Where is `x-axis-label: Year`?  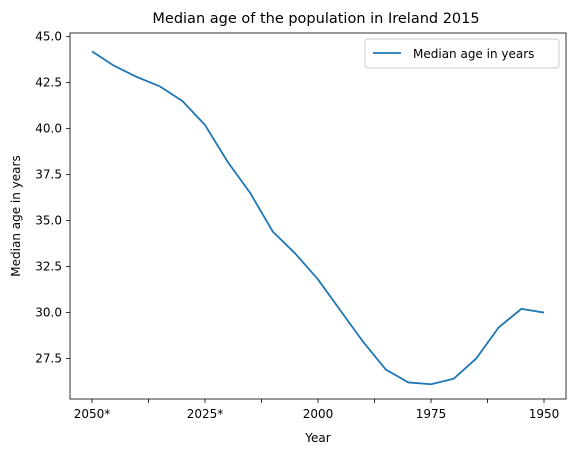 x-axis-label: Year is located at coordinates (317, 438).